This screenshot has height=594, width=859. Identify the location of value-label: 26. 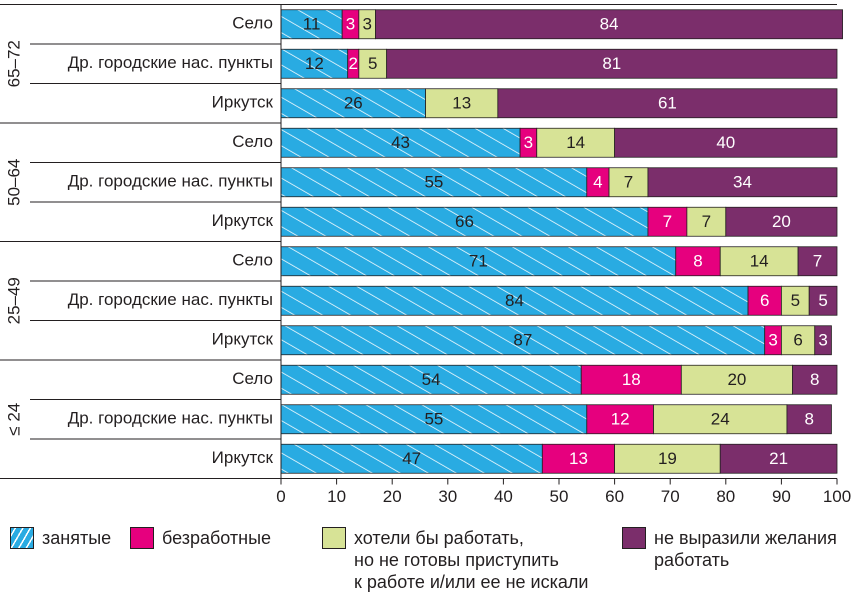
(353, 103).